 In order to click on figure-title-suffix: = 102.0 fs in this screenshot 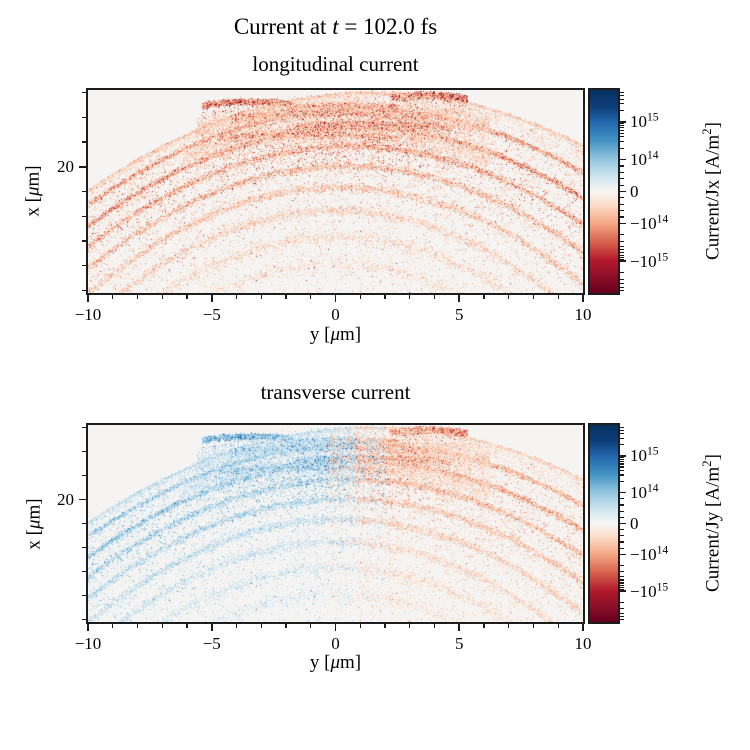, I will do `click(388, 26)`.